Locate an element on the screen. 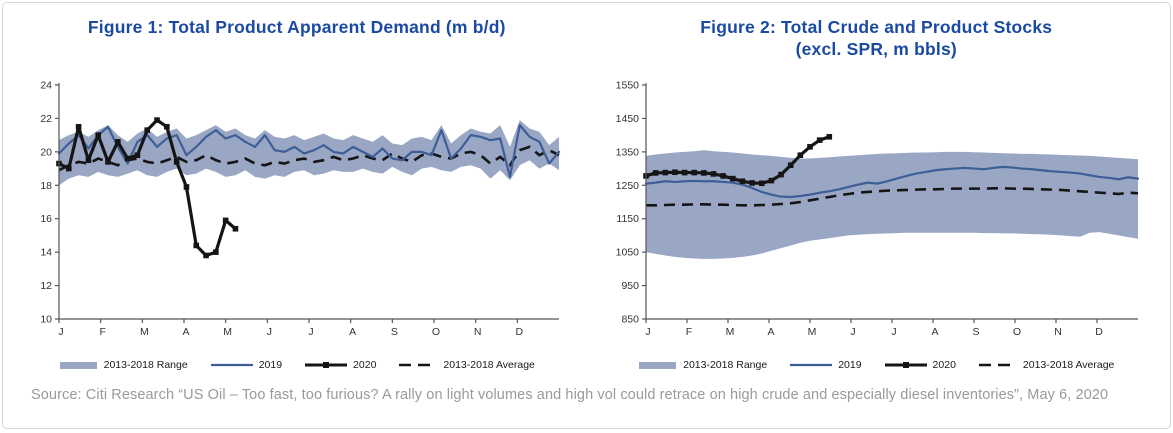 This screenshot has width=1173, height=433. svg-text: 950 is located at coordinates (631, 286).